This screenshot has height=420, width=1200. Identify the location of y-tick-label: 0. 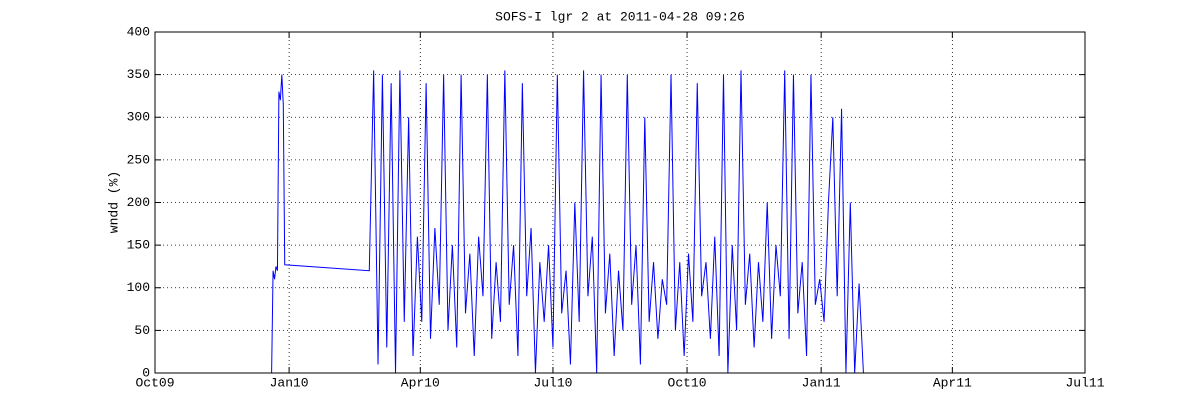
(146, 372).